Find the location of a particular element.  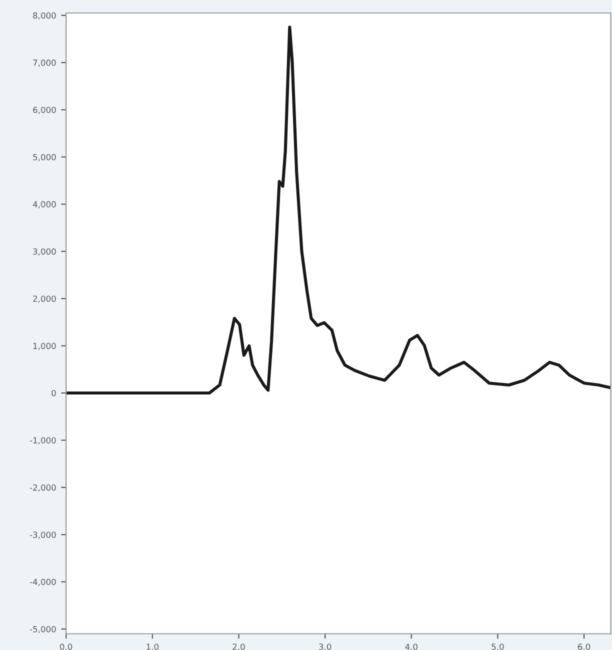

y-tick-label: 2,000 is located at coordinates (44, 299).